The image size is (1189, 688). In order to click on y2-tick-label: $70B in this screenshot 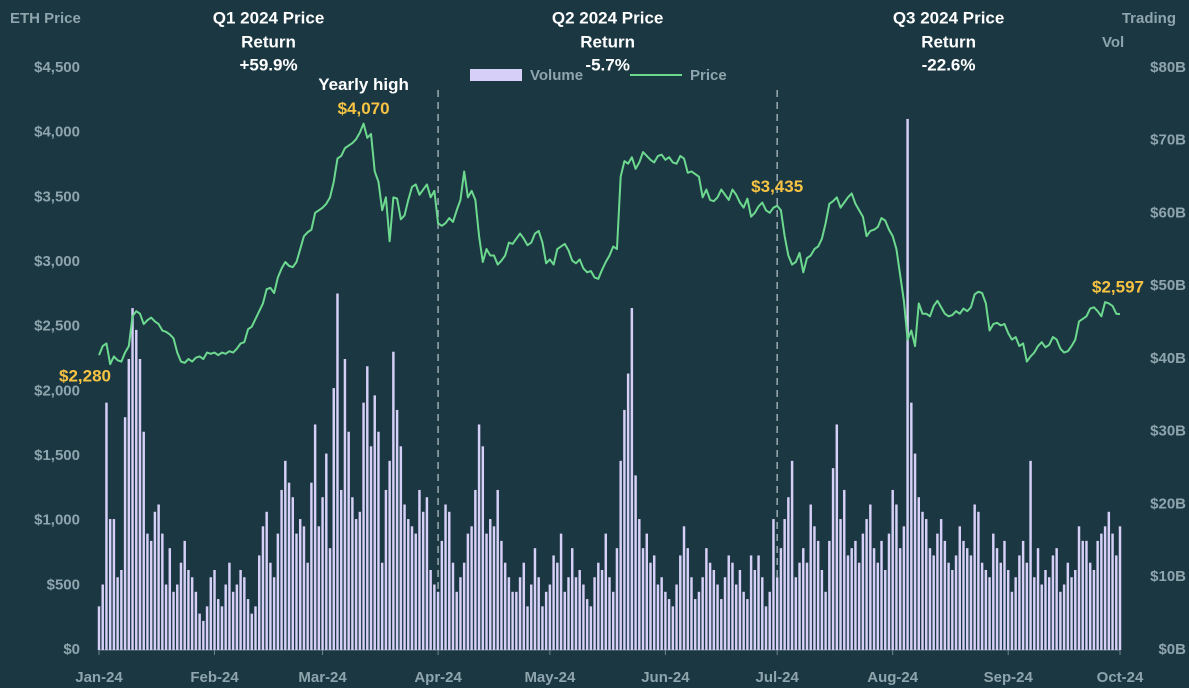, I will do `click(1168, 140)`.